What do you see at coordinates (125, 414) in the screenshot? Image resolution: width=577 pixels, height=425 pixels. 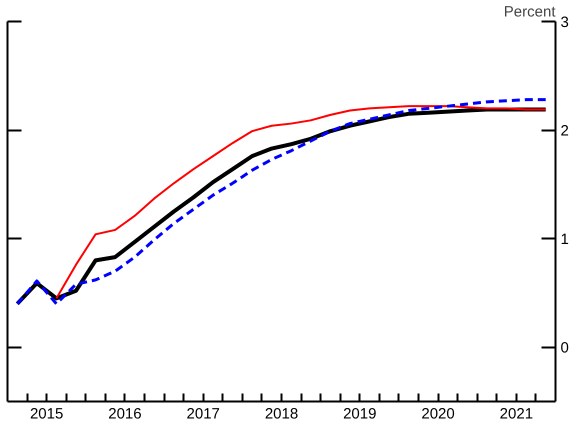 I see `x-tick-label: 2016` at bounding box center [125, 414].